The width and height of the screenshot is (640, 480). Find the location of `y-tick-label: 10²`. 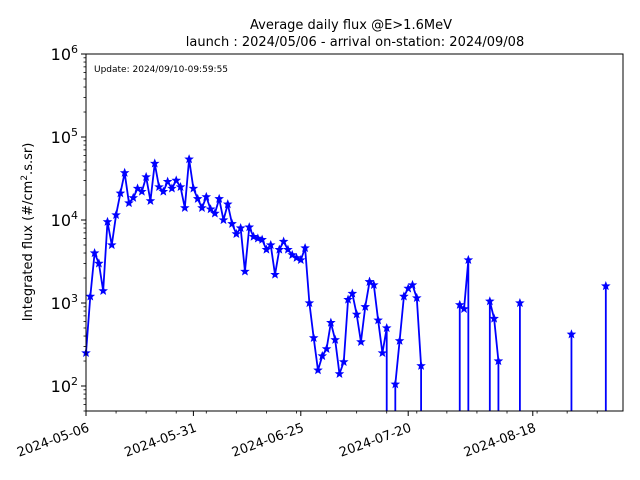

y-tick-label: 10² is located at coordinates (64, 385).